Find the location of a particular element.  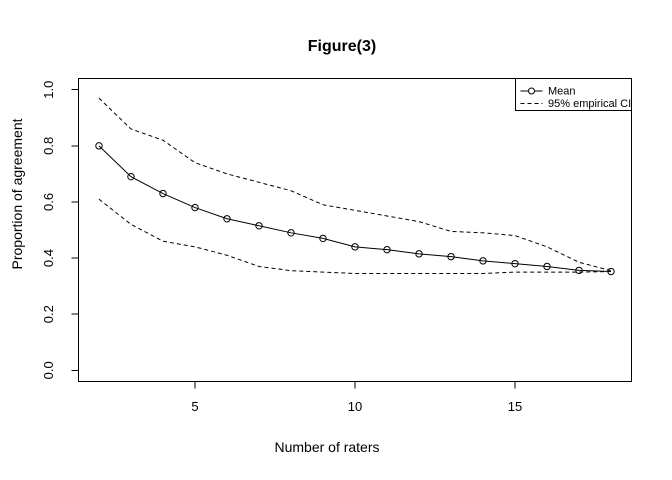

x-tick-label: 15 is located at coordinates (515, 406).